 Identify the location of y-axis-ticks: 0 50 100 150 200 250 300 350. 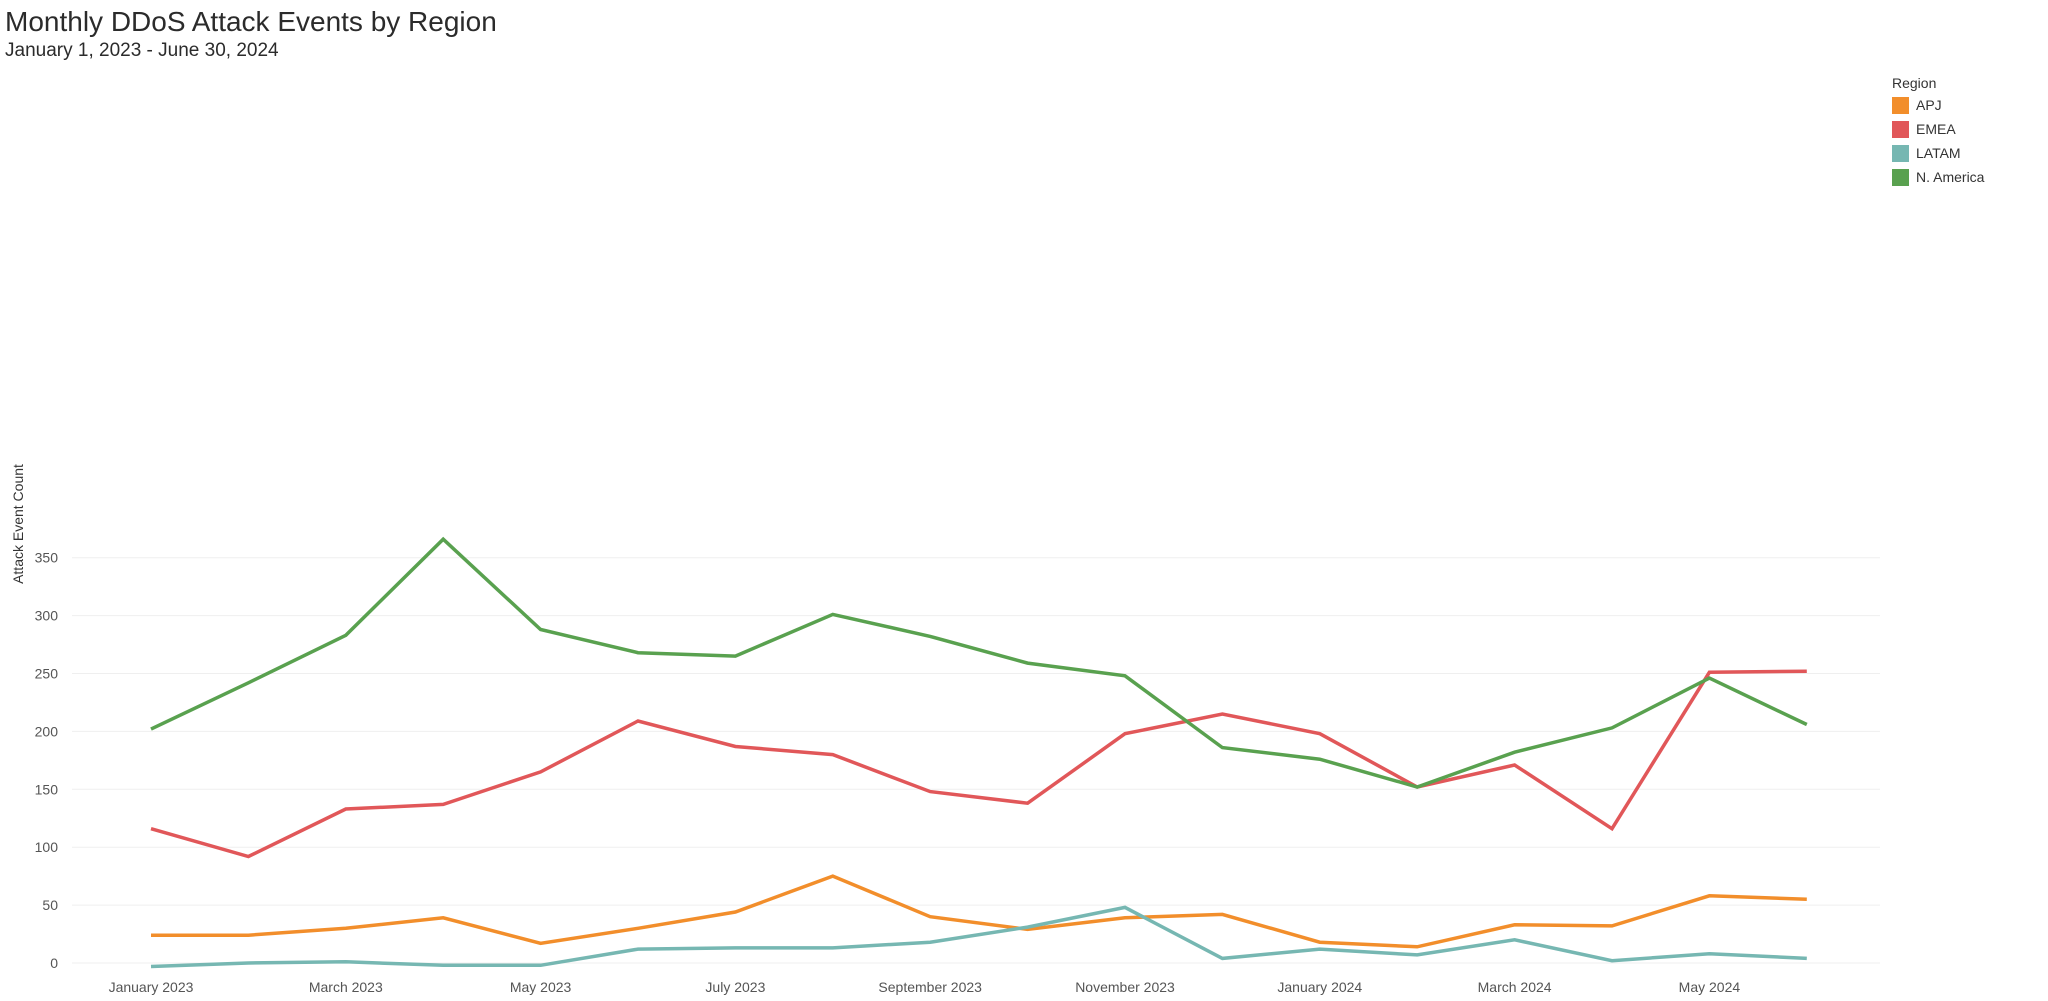
(47, 760).